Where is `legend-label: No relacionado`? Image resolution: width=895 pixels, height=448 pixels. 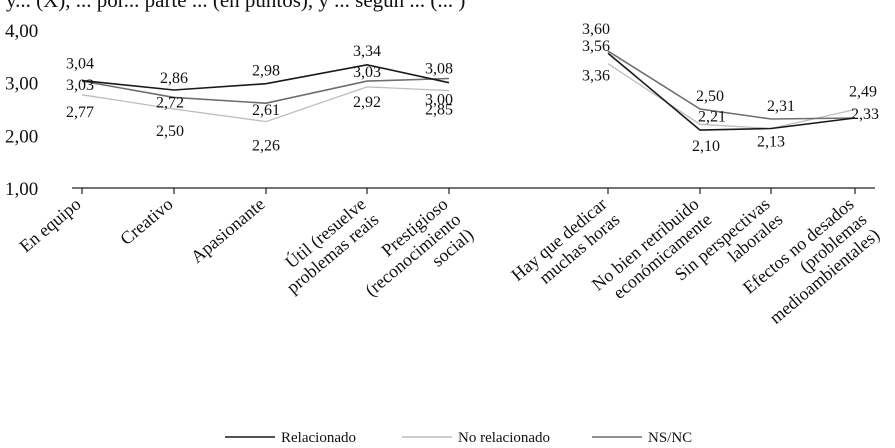 legend-label: No relacionado is located at coordinates (504, 438).